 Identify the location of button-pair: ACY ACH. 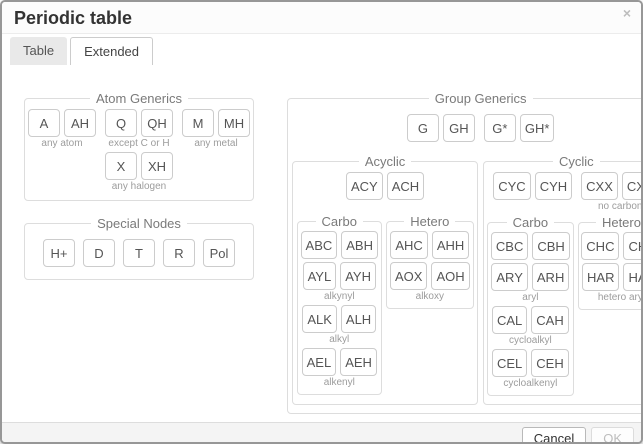
(385, 186).